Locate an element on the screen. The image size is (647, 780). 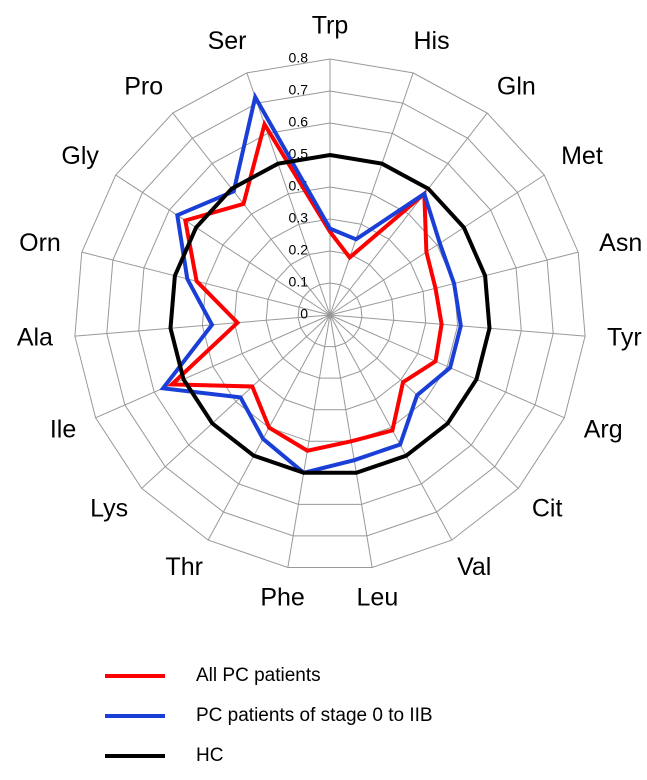
category-label: Orn is located at coordinates (40, 243).